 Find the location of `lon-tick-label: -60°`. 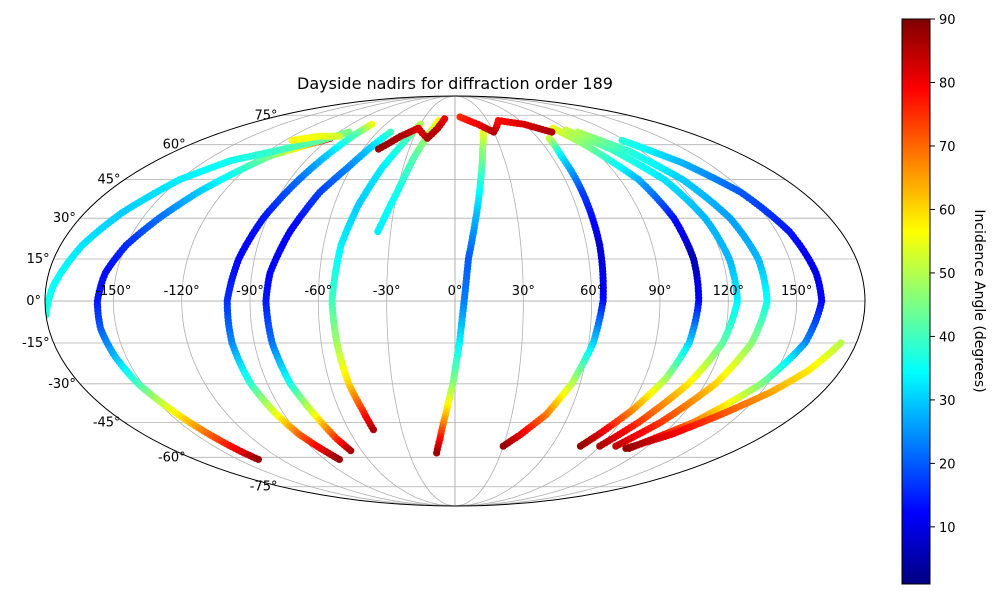

lon-tick-label: -60° is located at coordinates (318, 291).